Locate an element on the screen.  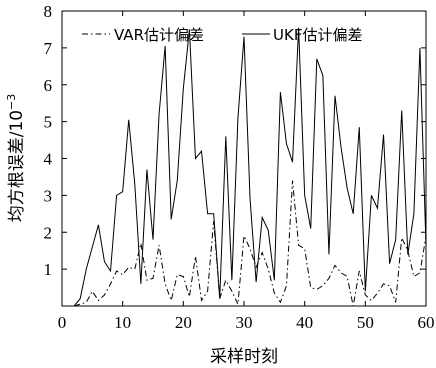
legend-label-ukf: UKF估计偏差 is located at coordinates (317, 35).